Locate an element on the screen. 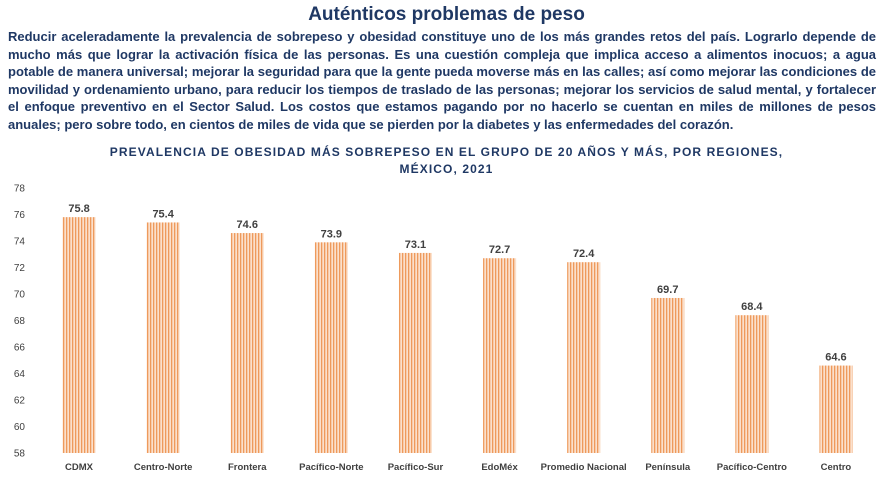 This screenshot has height=479, width=893. x-tick-label: Pacífico-Norte is located at coordinates (331, 467).